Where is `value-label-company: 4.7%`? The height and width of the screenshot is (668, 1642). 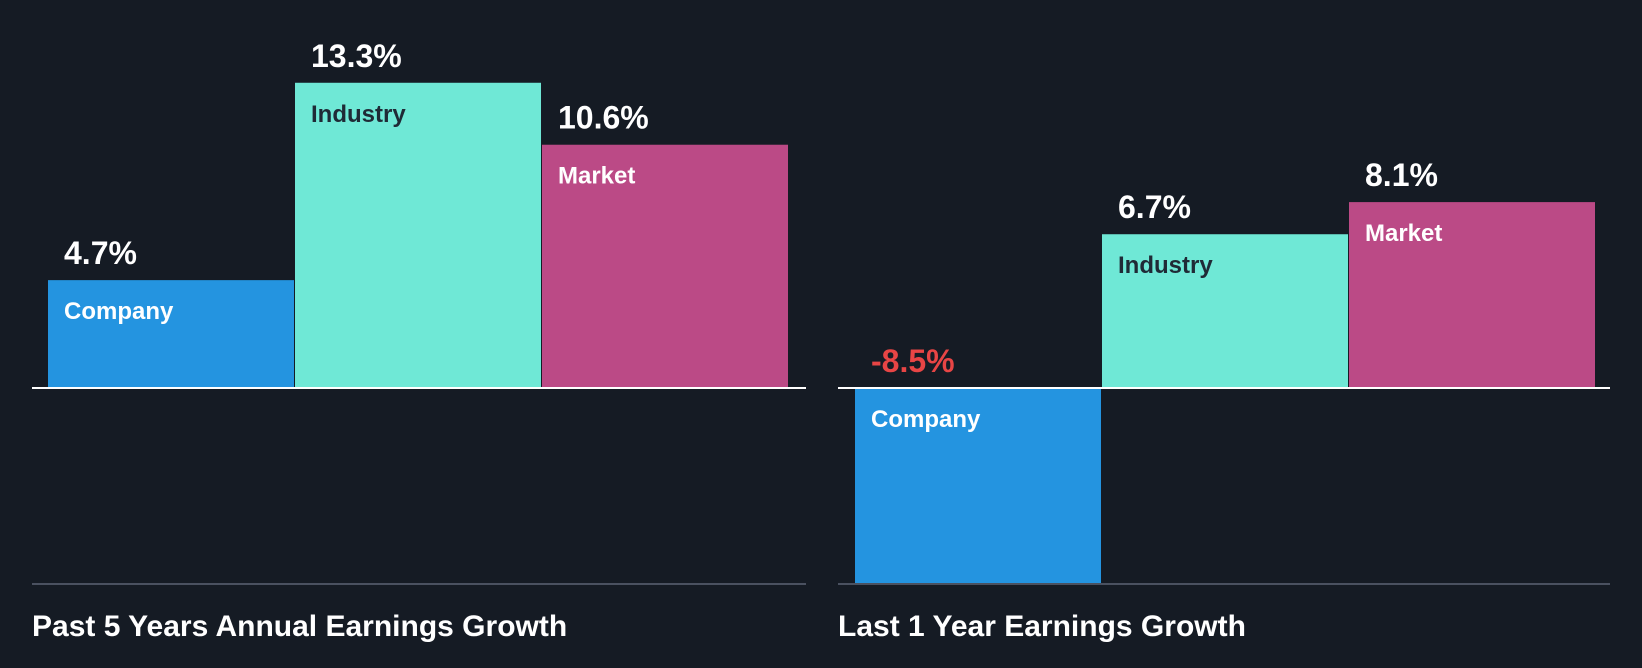
value-label-company: 4.7% is located at coordinates (100, 253).